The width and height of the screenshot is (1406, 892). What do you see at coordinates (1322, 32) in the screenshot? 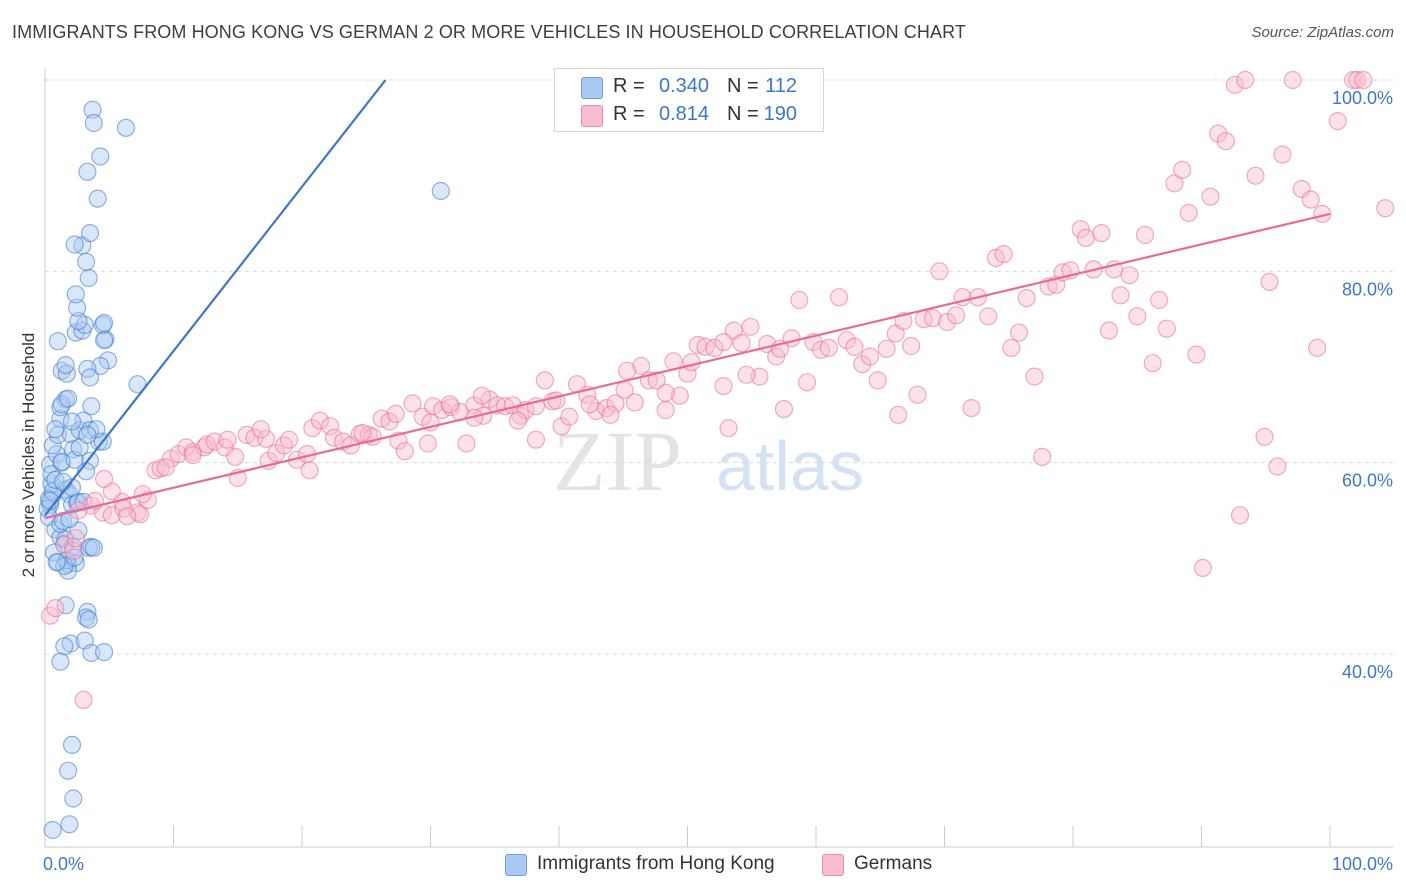
I see `source-credit: Source: ZipAtlas.com` at bounding box center [1322, 32].